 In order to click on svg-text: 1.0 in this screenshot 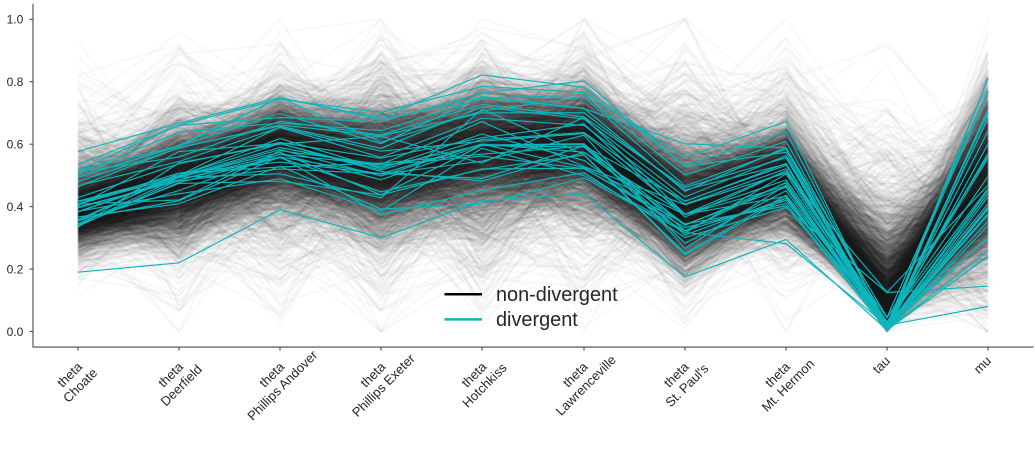, I will do `click(15, 20)`.